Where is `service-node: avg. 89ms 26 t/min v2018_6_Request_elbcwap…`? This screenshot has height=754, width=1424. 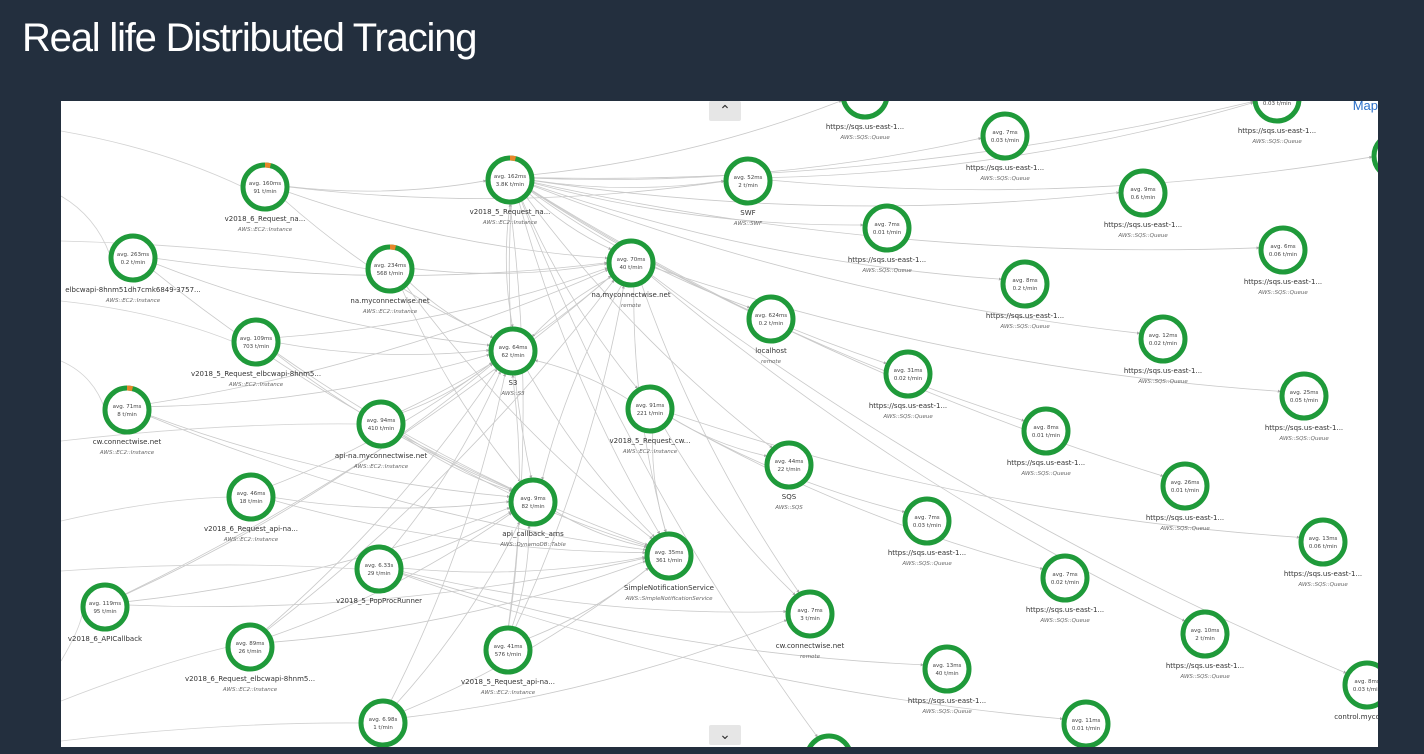
service-node: avg. 89ms 26 t/min v2018_6_Request_elbcwap… is located at coordinates (250, 657).